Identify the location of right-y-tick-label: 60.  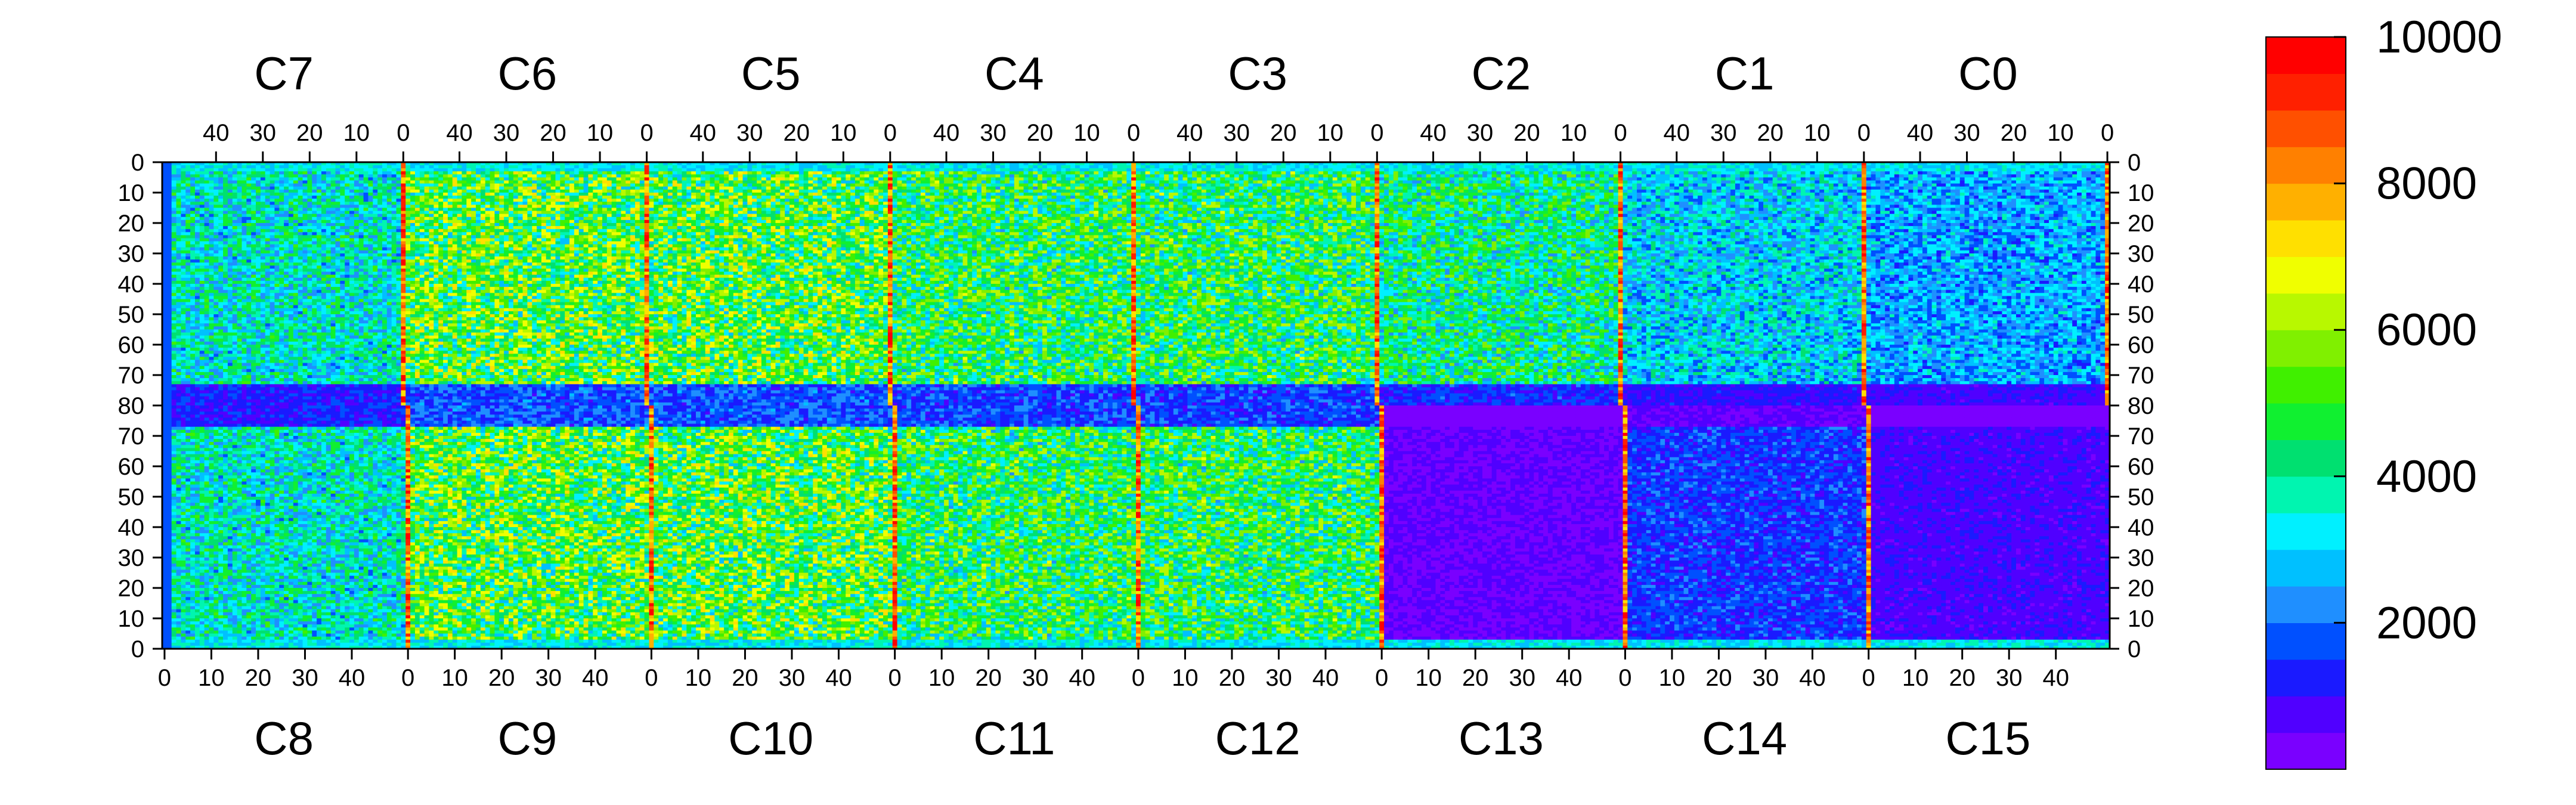
(2141, 345).